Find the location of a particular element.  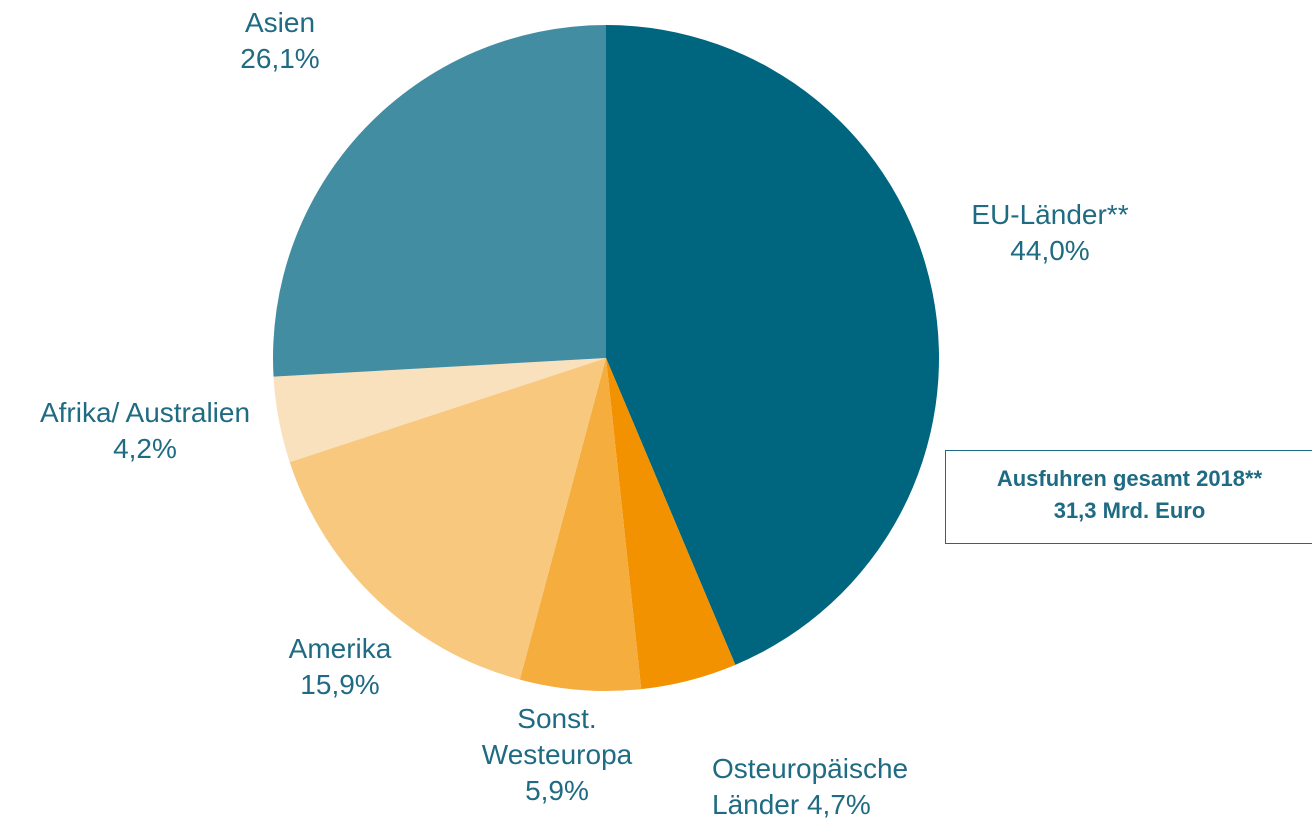

value-label: 26,1% is located at coordinates (280, 58).